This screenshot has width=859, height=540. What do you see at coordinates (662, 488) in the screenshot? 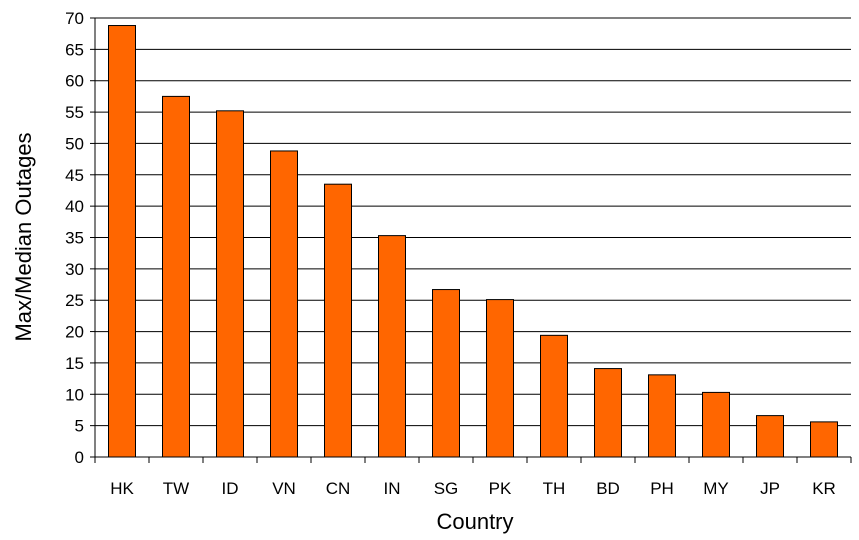
I see `x-tick-label: PH` at bounding box center [662, 488].